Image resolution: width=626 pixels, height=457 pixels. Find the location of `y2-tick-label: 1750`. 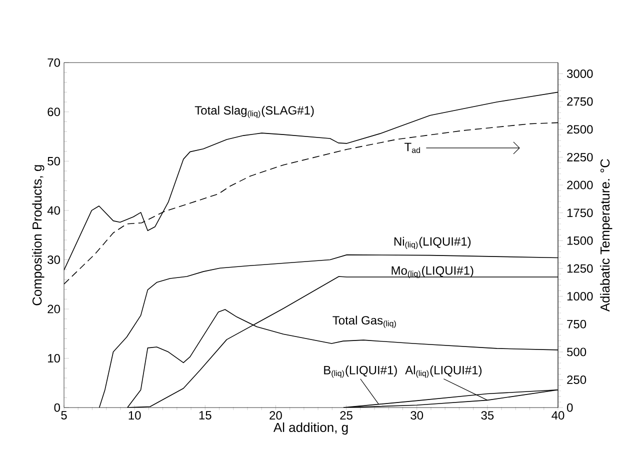

y2-tick-label: 1750 is located at coordinates (580, 213).